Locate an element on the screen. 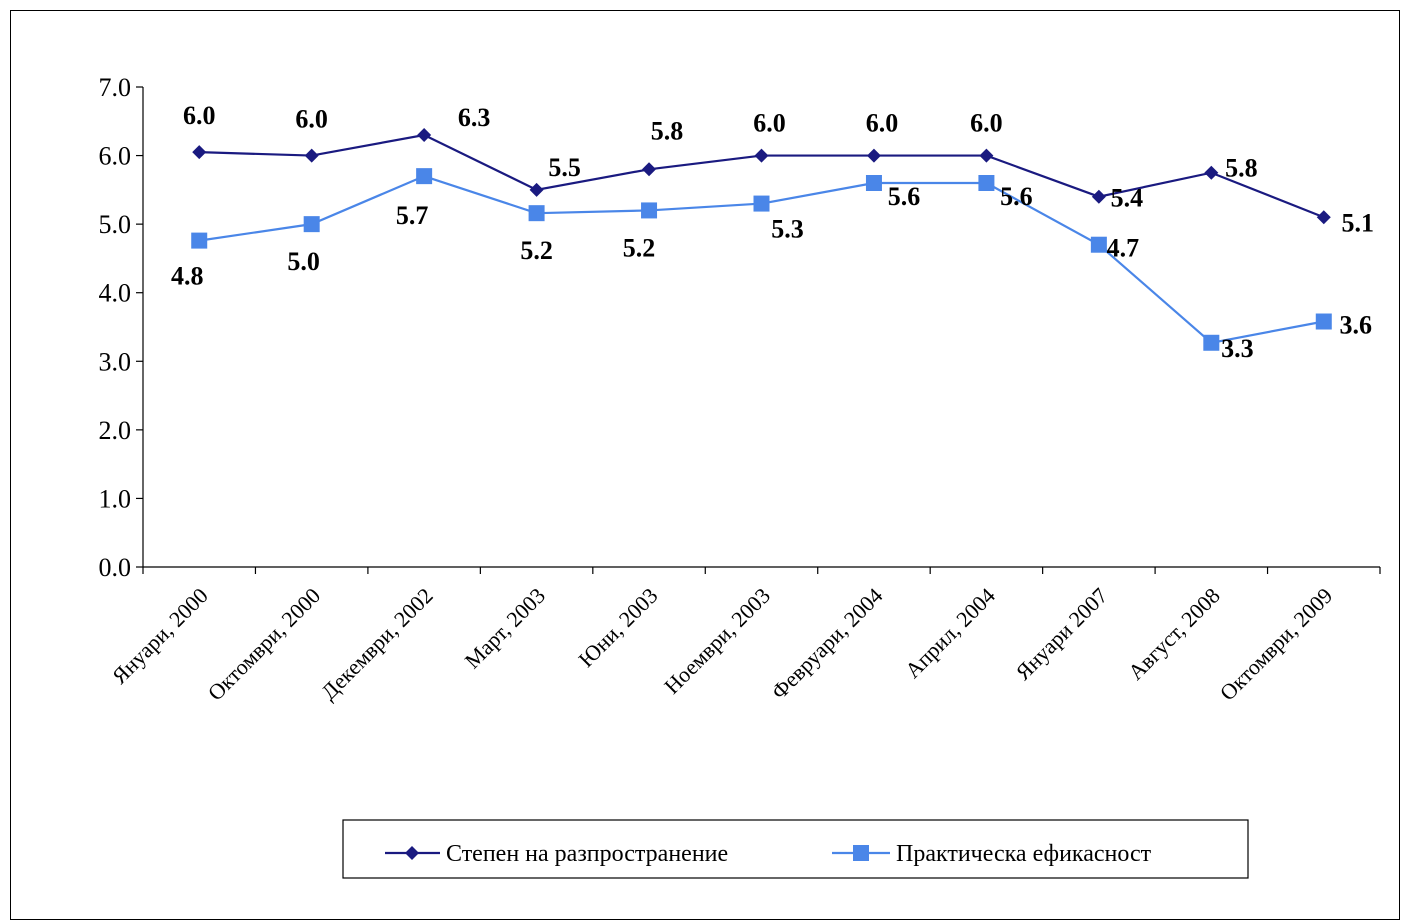  data-label: 5.7 is located at coordinates (412, 215).